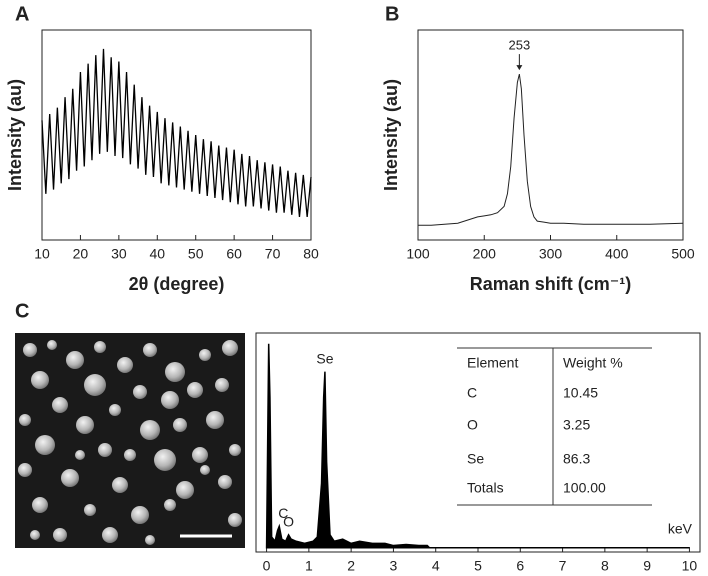 The image size is (708, 576). Describe the element at coordinates (485, 488) in the screenshot. I see `table-cell: Totals` at that location.